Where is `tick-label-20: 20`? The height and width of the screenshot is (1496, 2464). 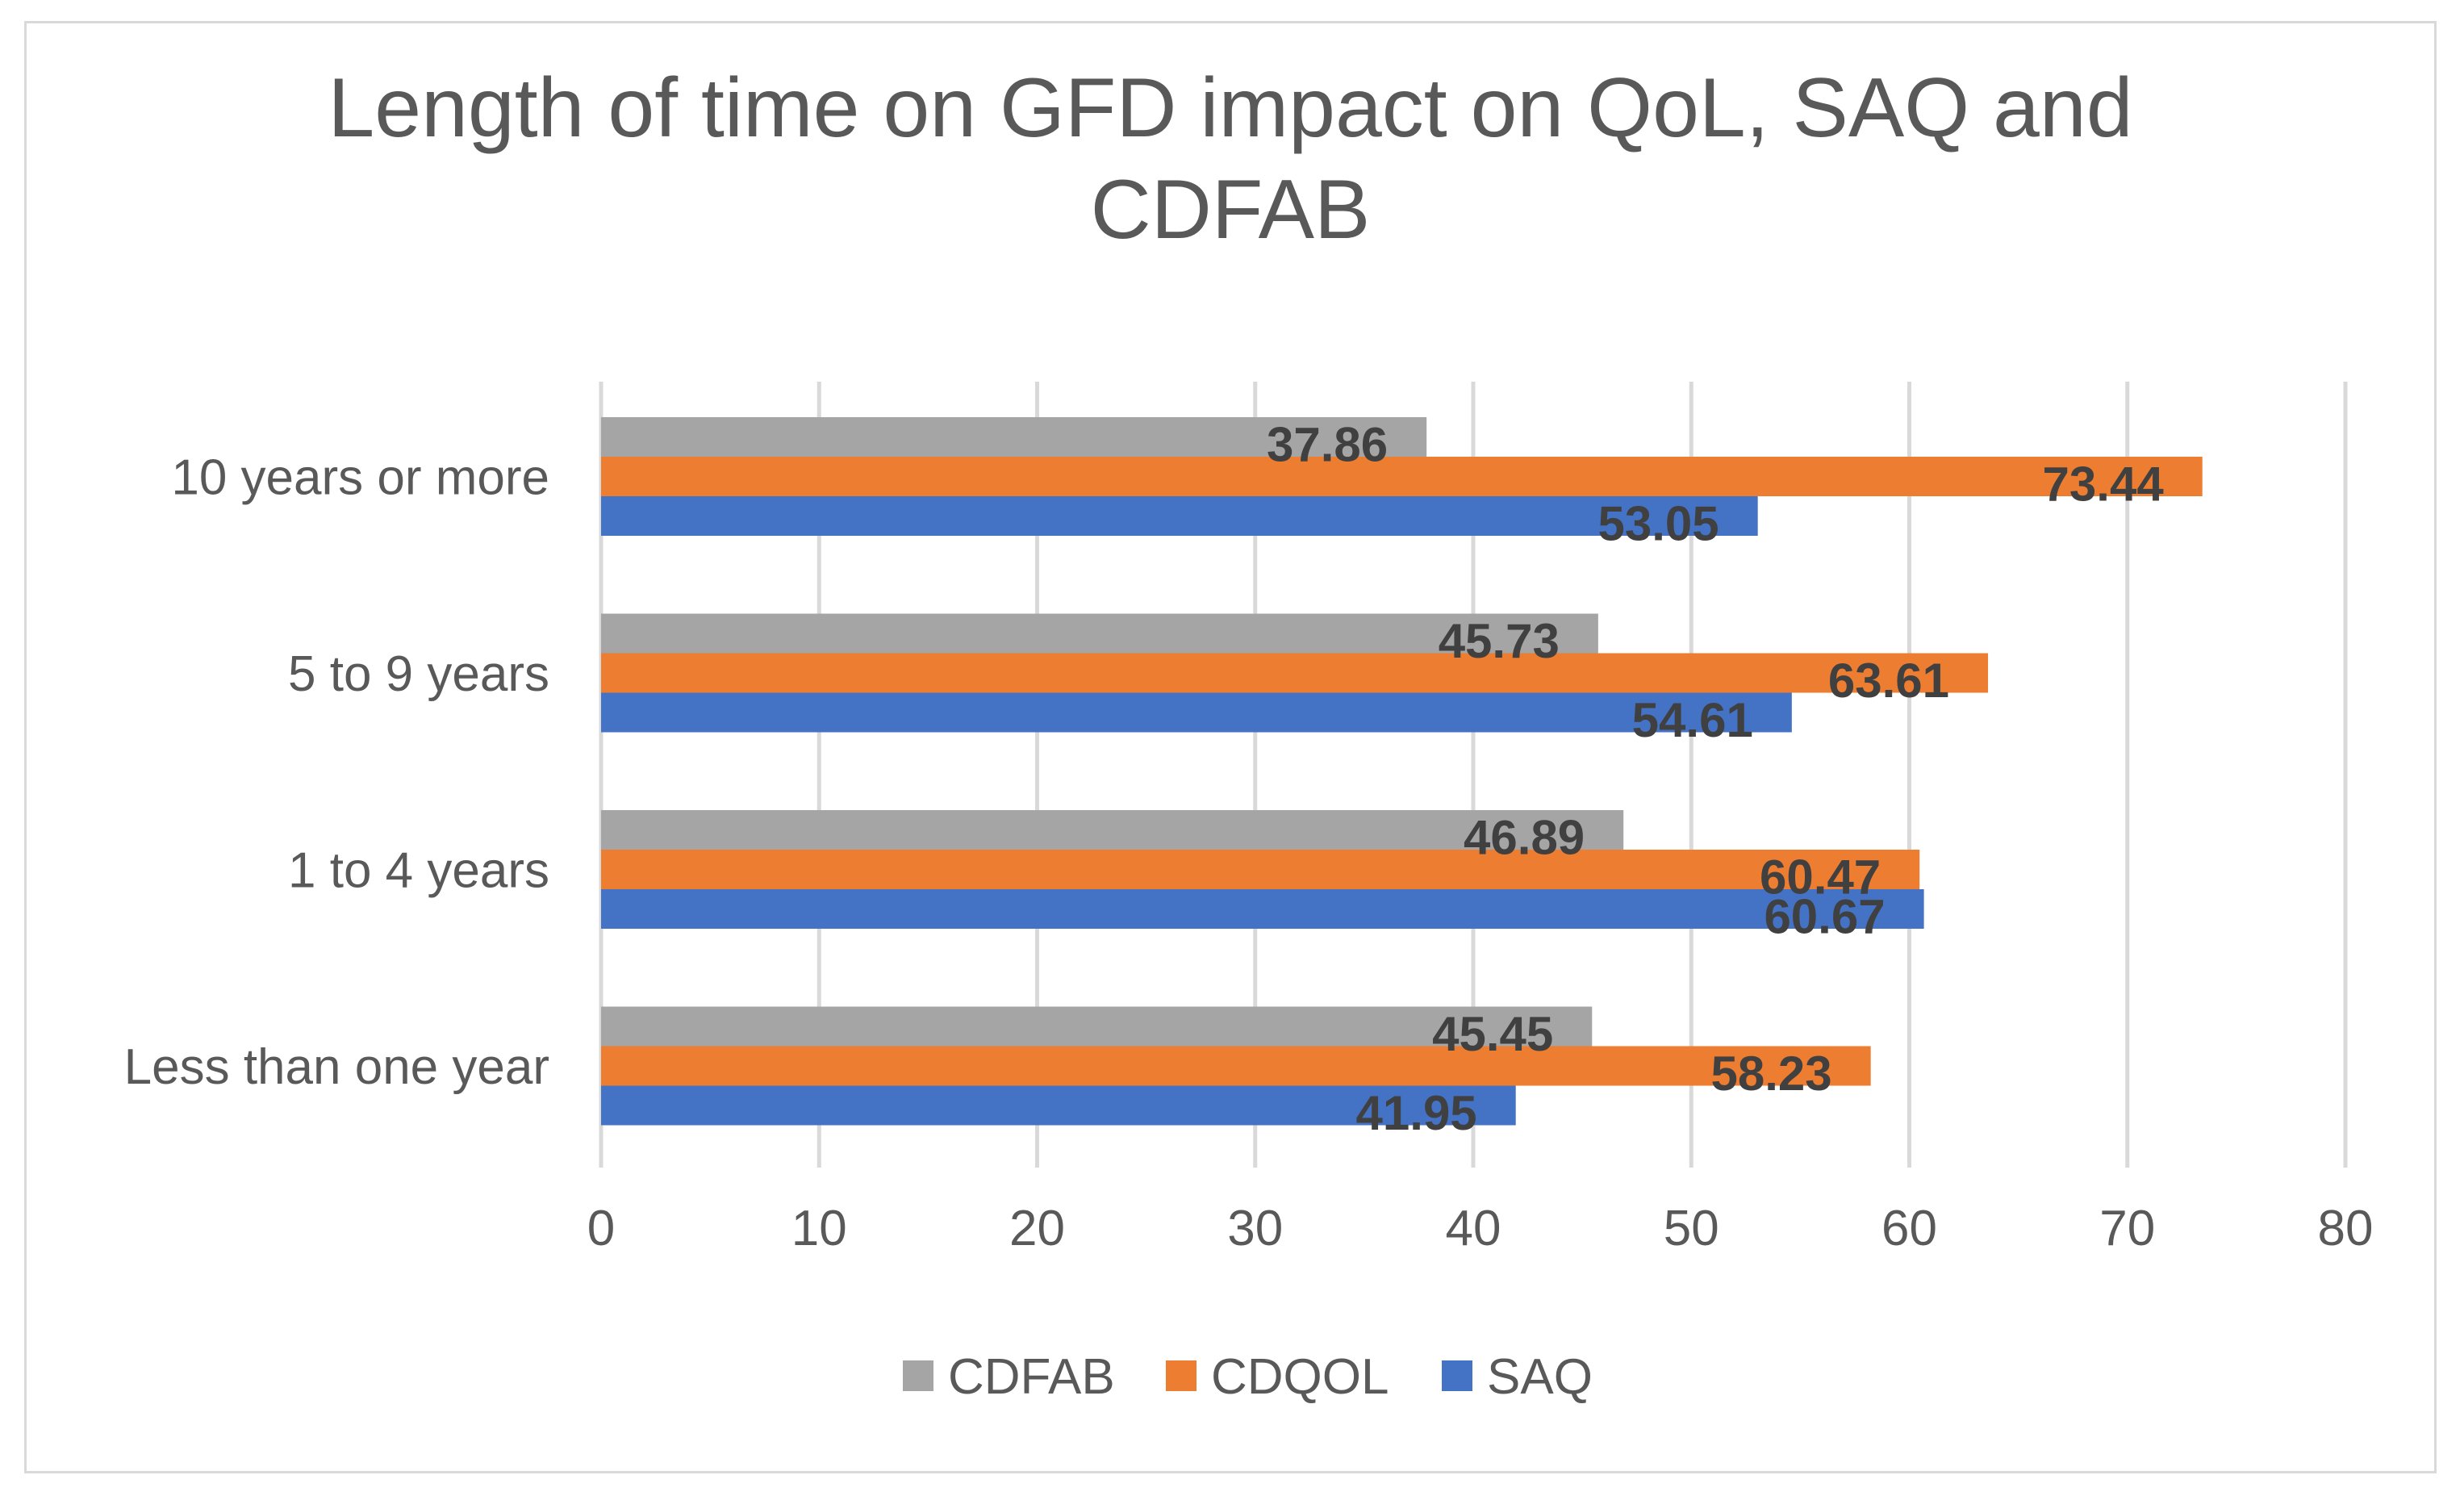 tick-label-20: 20 is located at coordinates (1037, 1228).